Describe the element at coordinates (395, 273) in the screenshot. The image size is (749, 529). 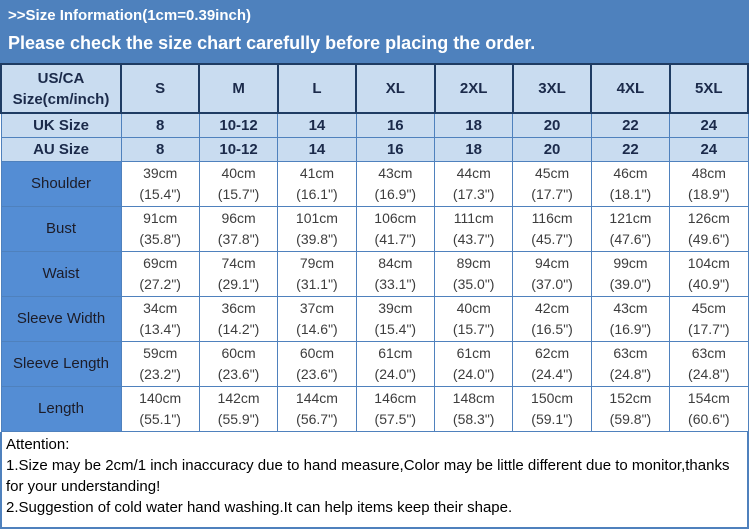
I see `measurement-cell: 84cm (33.1")` at that location.